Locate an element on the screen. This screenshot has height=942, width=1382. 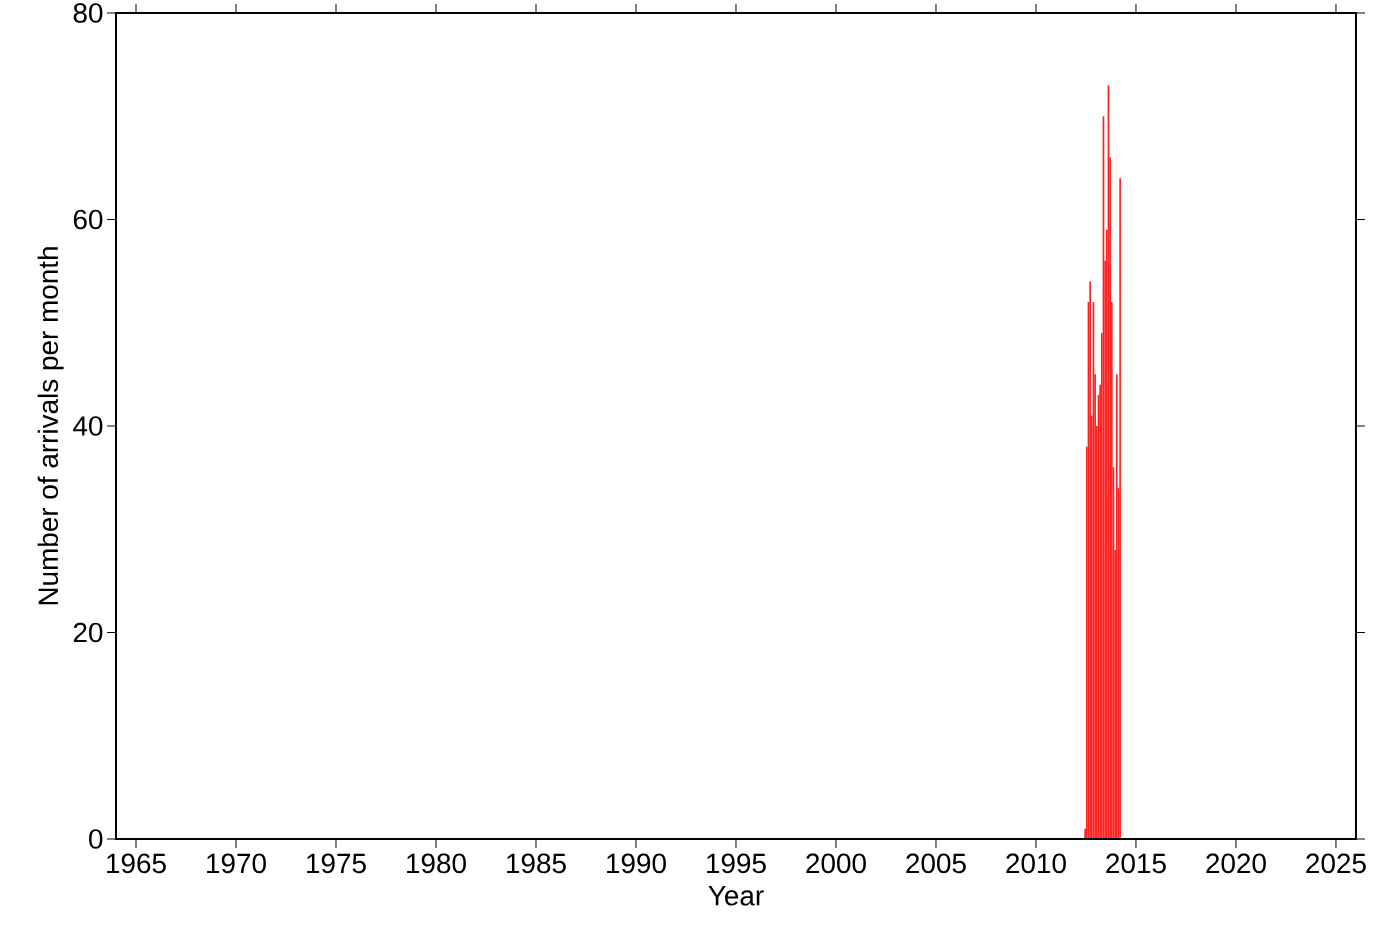
y-tick-label: 80 is located at coordinates (88, 13).